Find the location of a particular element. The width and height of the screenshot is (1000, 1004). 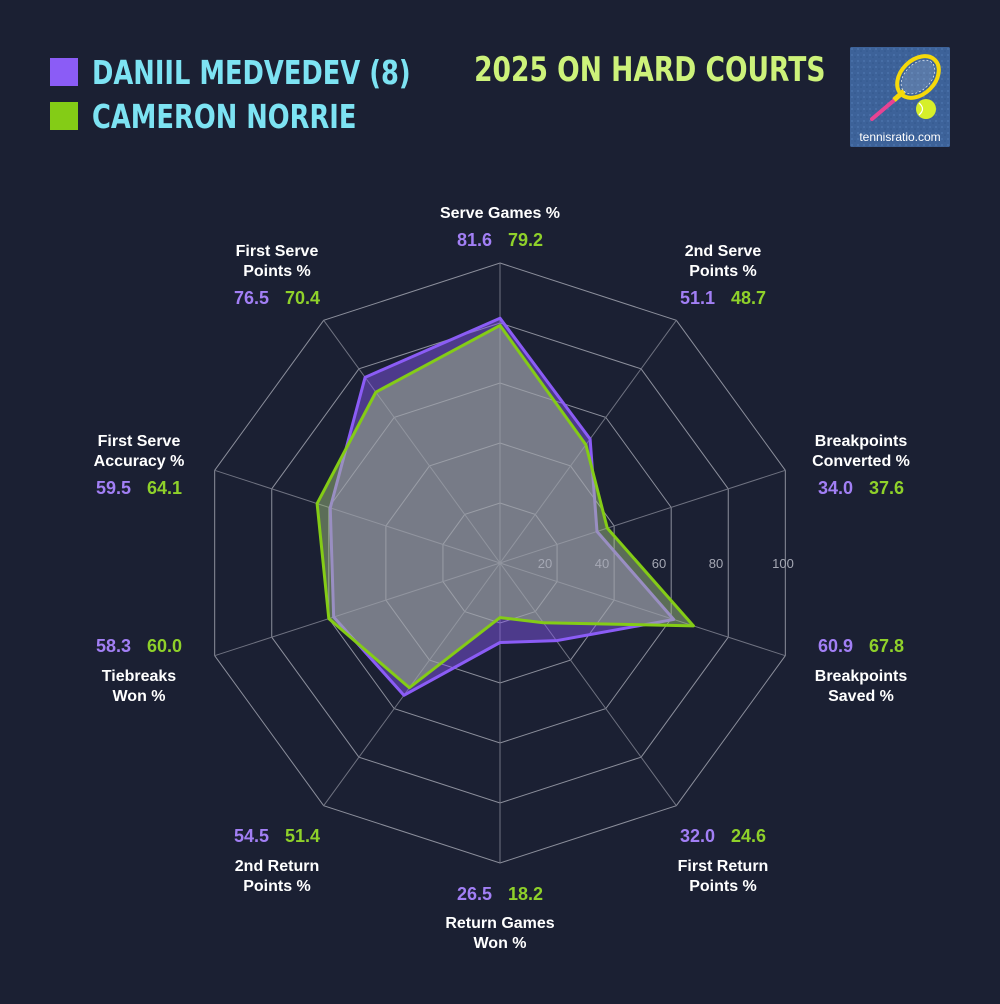

category-label-5-line-0: Return Games is located at coordinates (499, 923).